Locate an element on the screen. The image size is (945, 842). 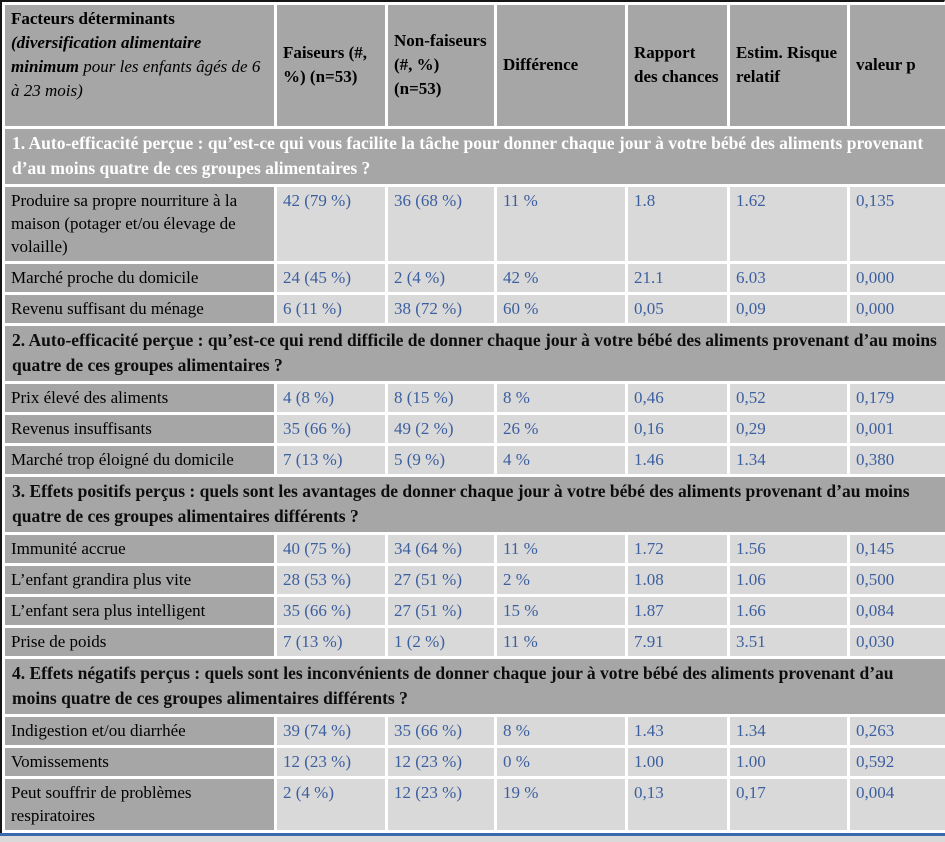
cell-valeur-p: 0,001 is located at coordinates (897, 429).